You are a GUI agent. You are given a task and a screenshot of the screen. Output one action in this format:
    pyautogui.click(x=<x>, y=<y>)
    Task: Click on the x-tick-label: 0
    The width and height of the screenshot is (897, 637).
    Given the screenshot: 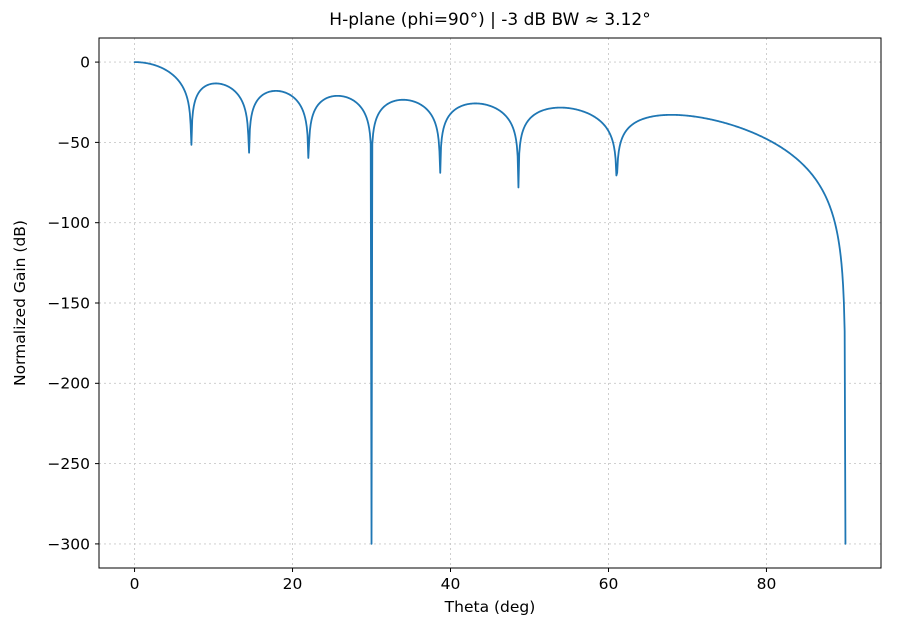 What is the action you would take?
    pyautogui.click(x=135, y=584)
    